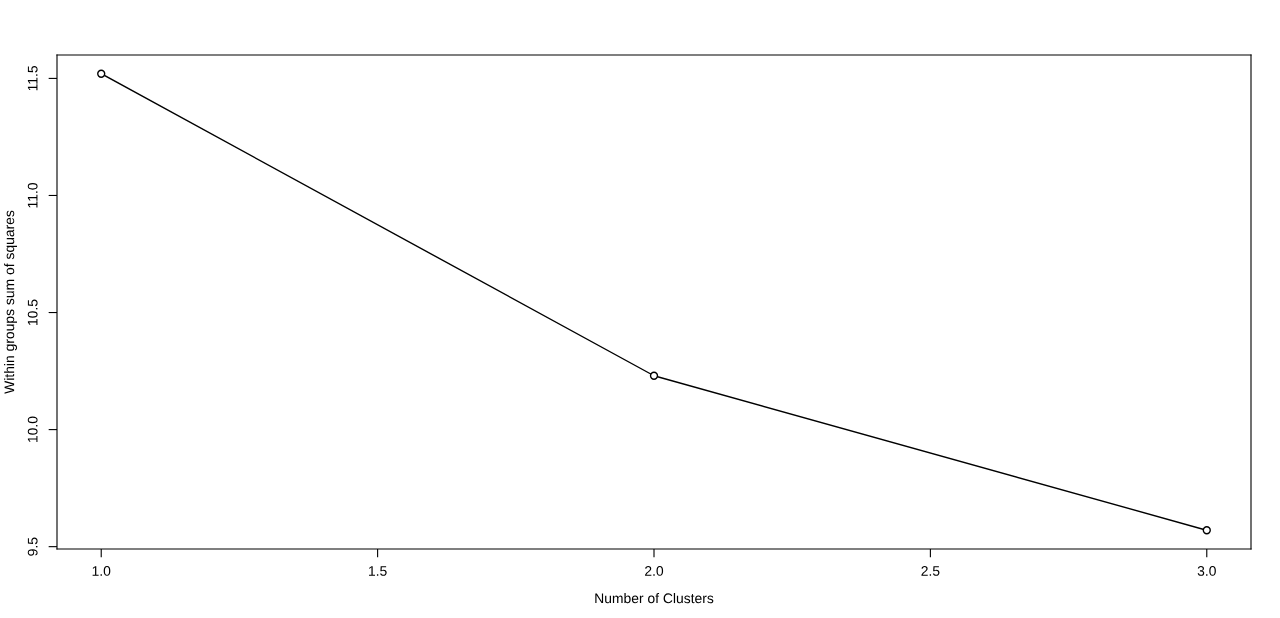 Image resolution: width=1280 pixels, height=618 pixels. I want to click on x-tick-label: 2.0, so click(654, 571).